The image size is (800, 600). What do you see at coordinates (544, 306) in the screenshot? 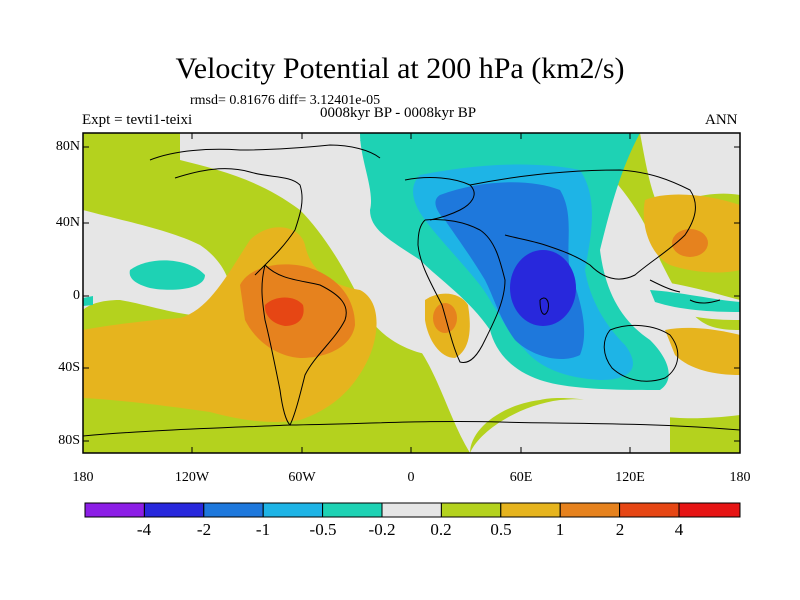
I see `coast-madagascar` at bounding box center [544, 306].